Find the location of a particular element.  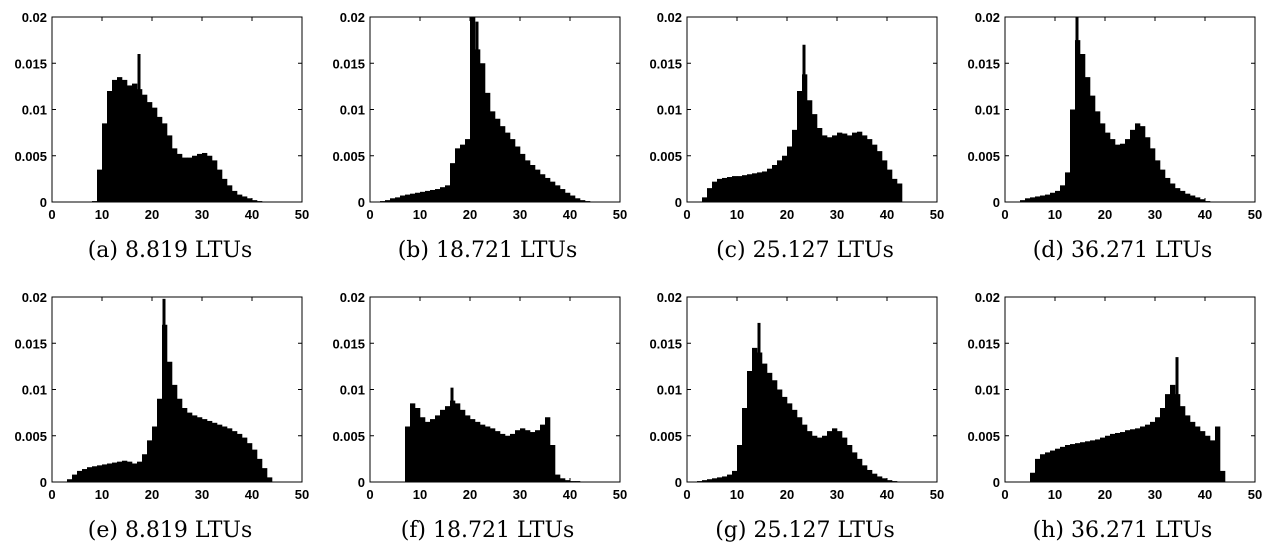

panel-label: (d) is located at coordinates (1048, 250).